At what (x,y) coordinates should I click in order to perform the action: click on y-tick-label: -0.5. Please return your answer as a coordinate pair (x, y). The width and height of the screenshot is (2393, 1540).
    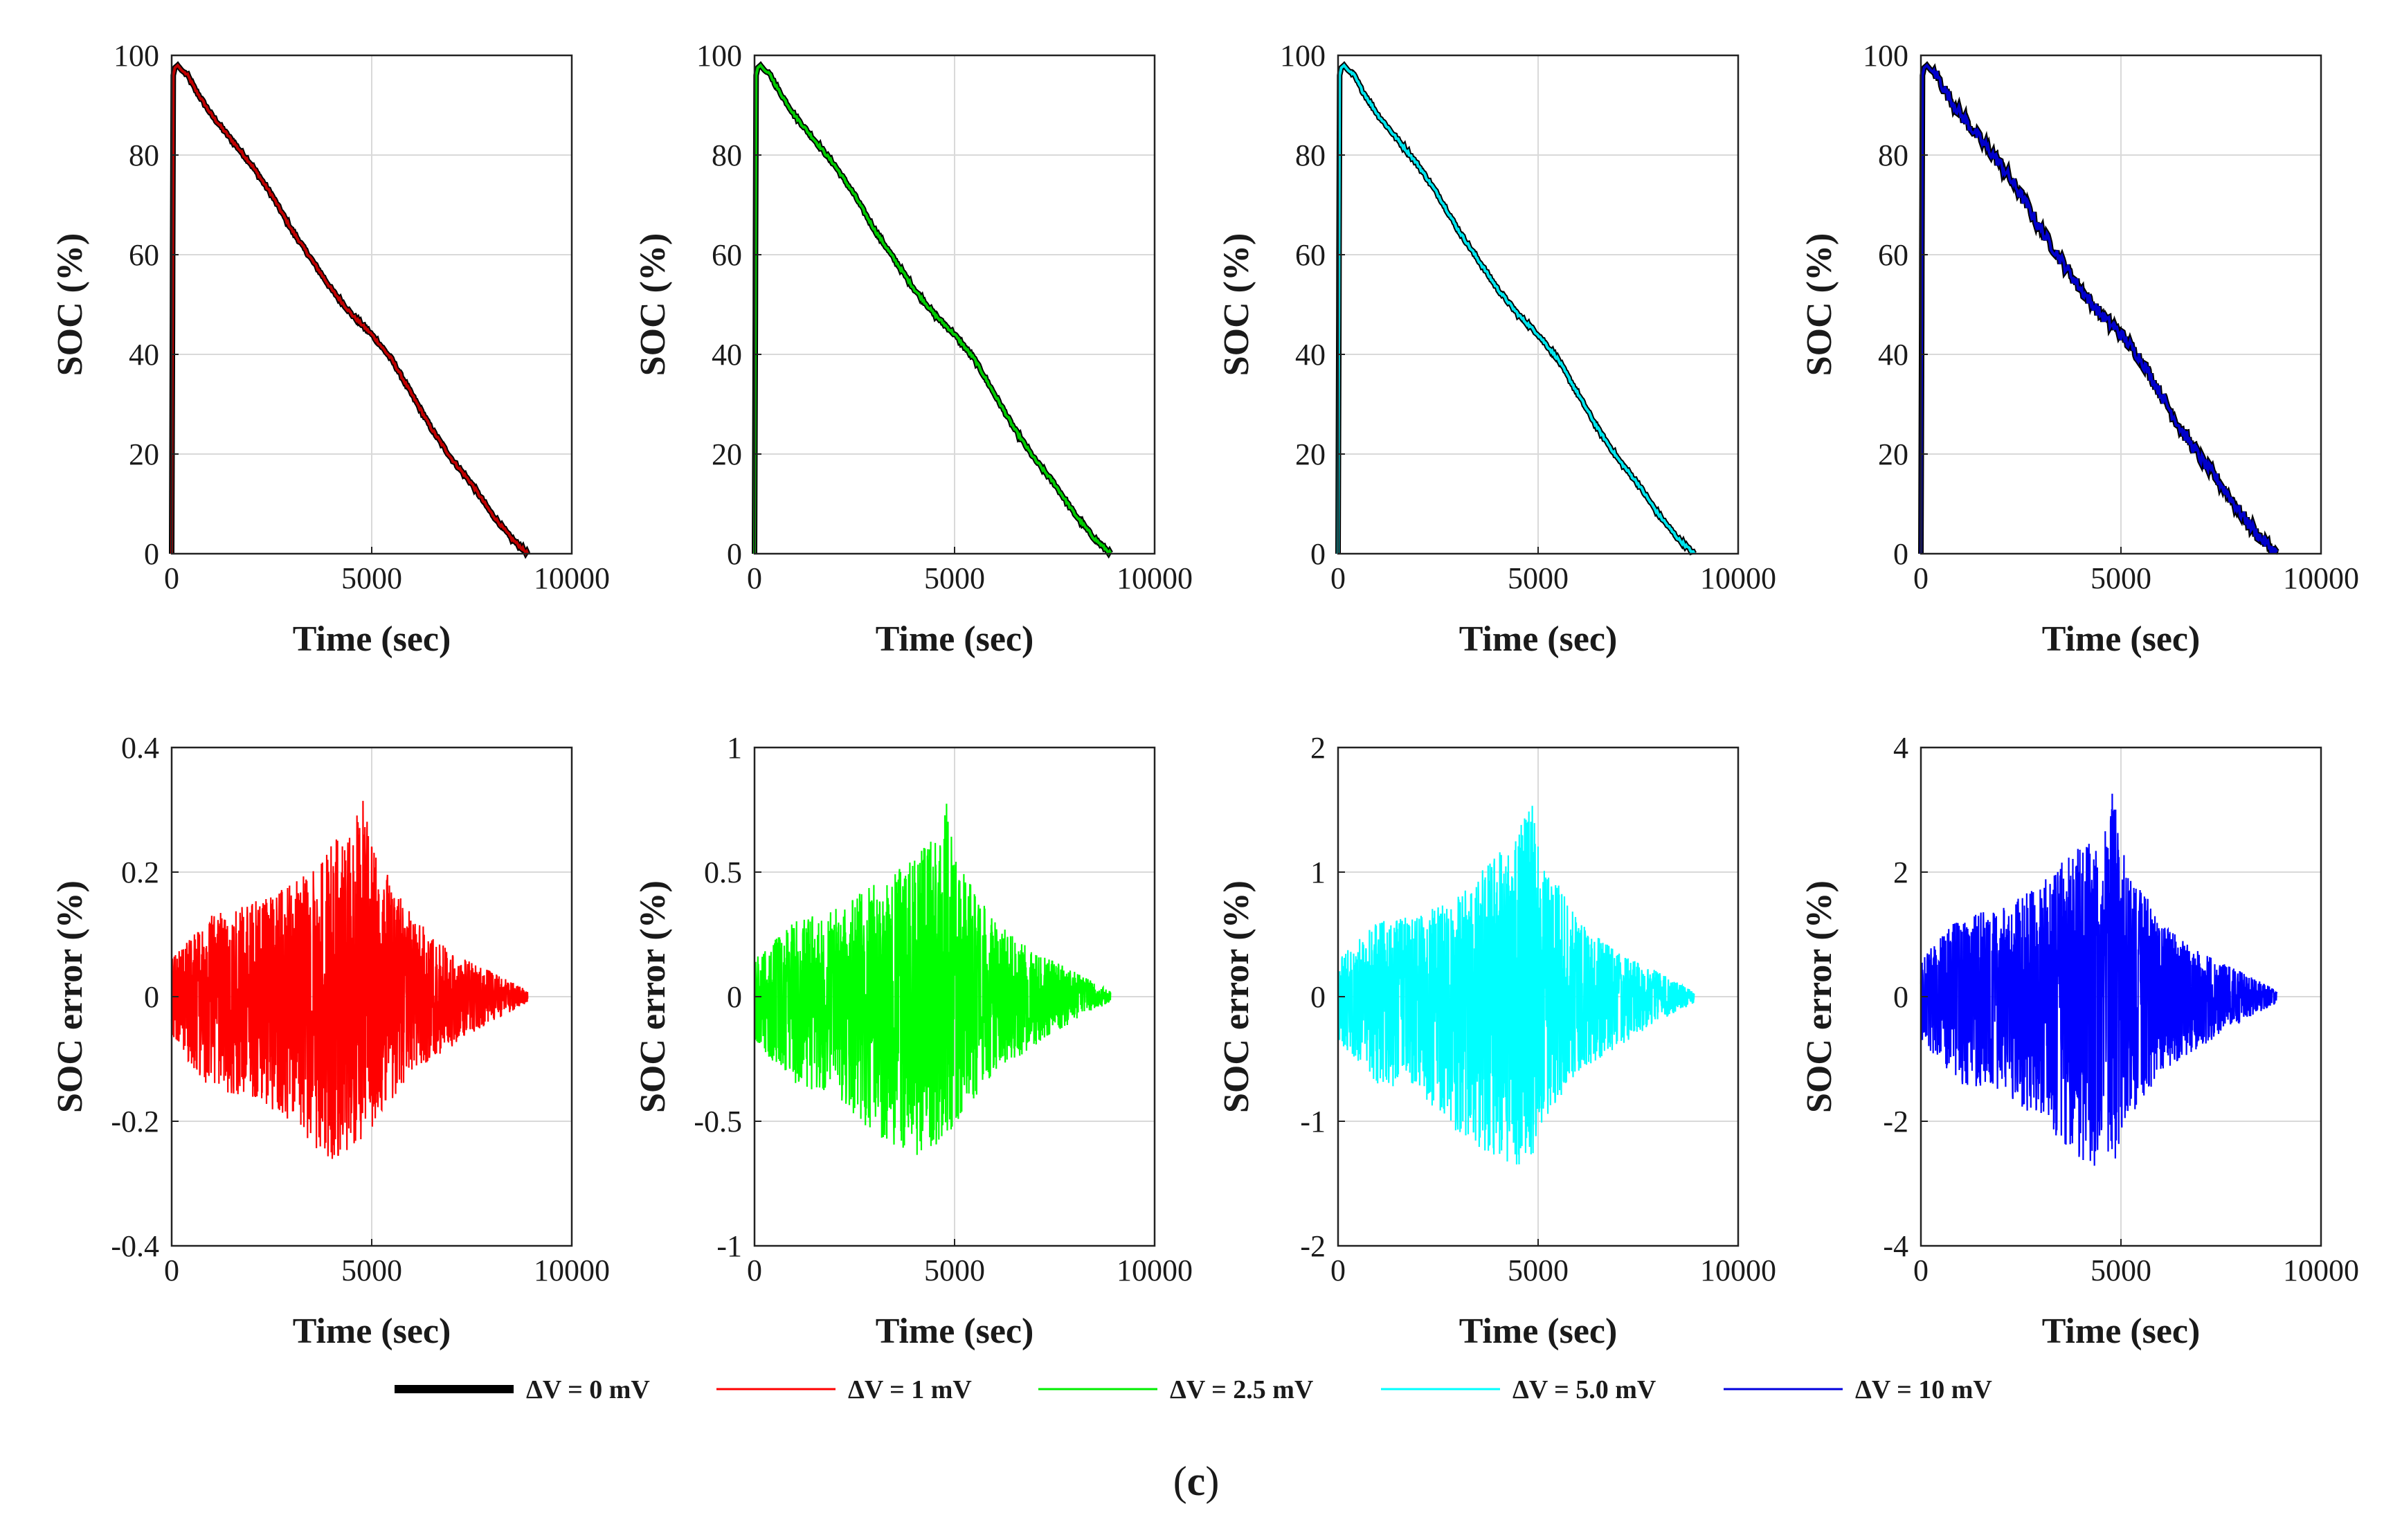
    Looking at the image, I should click on (718, 1122).